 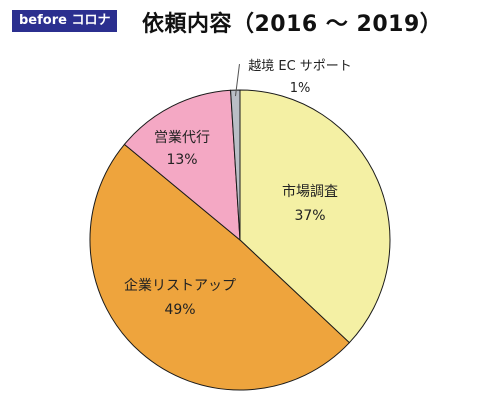 I want to click on before-corona-badge: before コロナ, so click(x=65, y=21).